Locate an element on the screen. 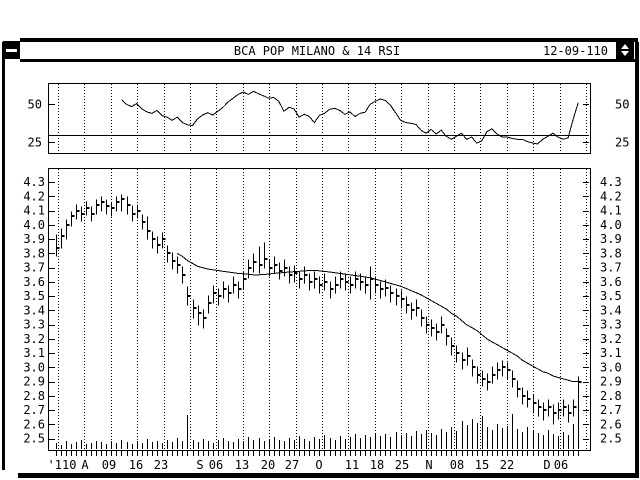  window-date: 12-09-110 is located at coordinates (575, 51).